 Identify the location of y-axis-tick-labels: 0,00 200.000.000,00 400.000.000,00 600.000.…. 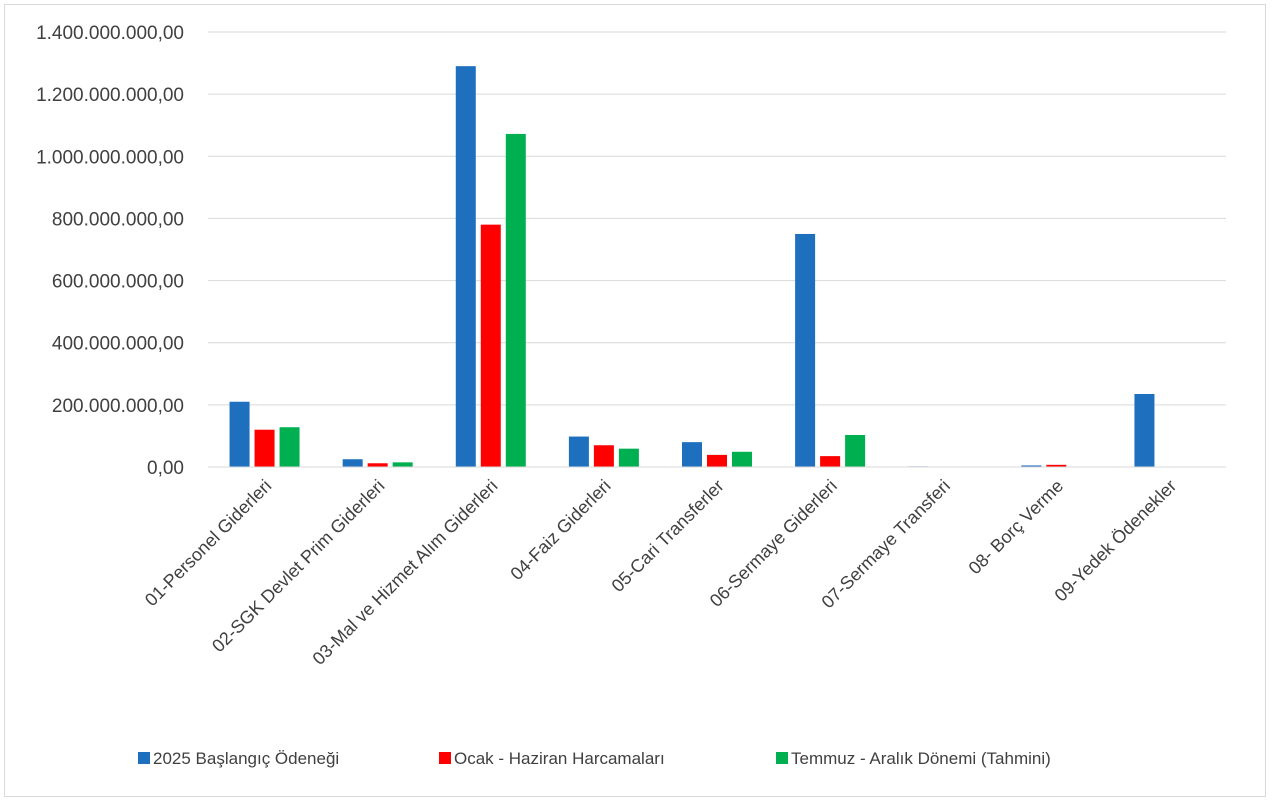
(110, 251).